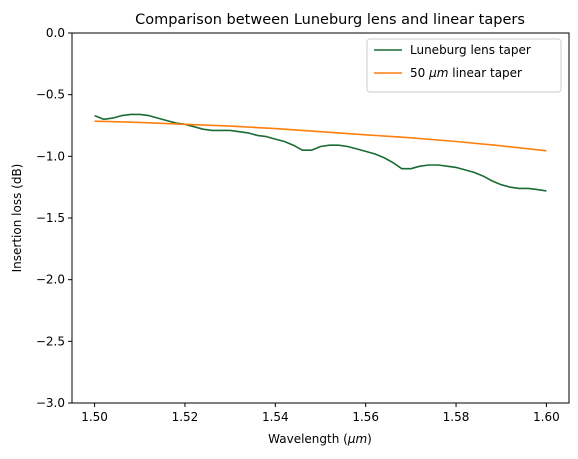  I want to click on y-tick-label: 0.0, so click(55, 33).